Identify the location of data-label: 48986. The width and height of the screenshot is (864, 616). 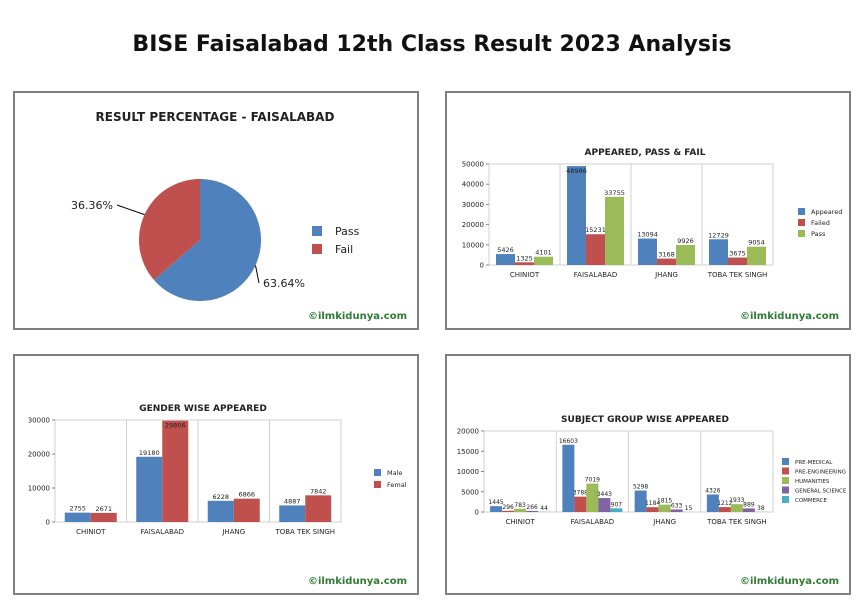
(576, 171).